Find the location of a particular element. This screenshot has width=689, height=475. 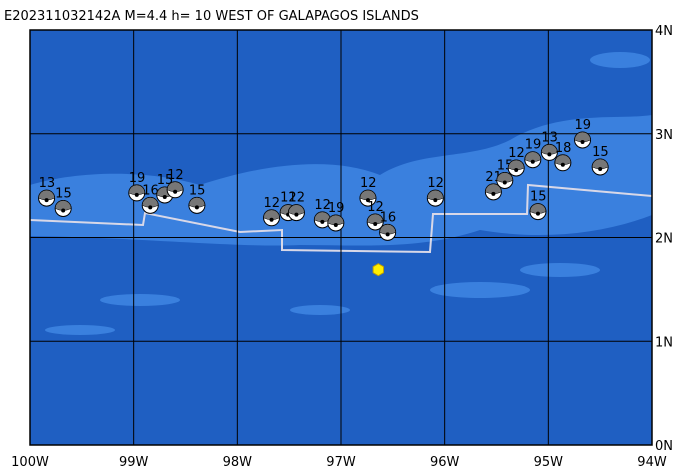

lon-tick-label: 100W is located at coordinates (30, 462).